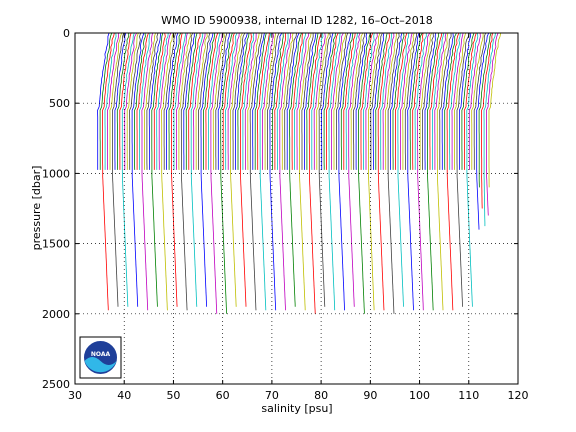 The width and height of the screenshot is (576, 432). I want to click on logo-ring, so click(100, 357).